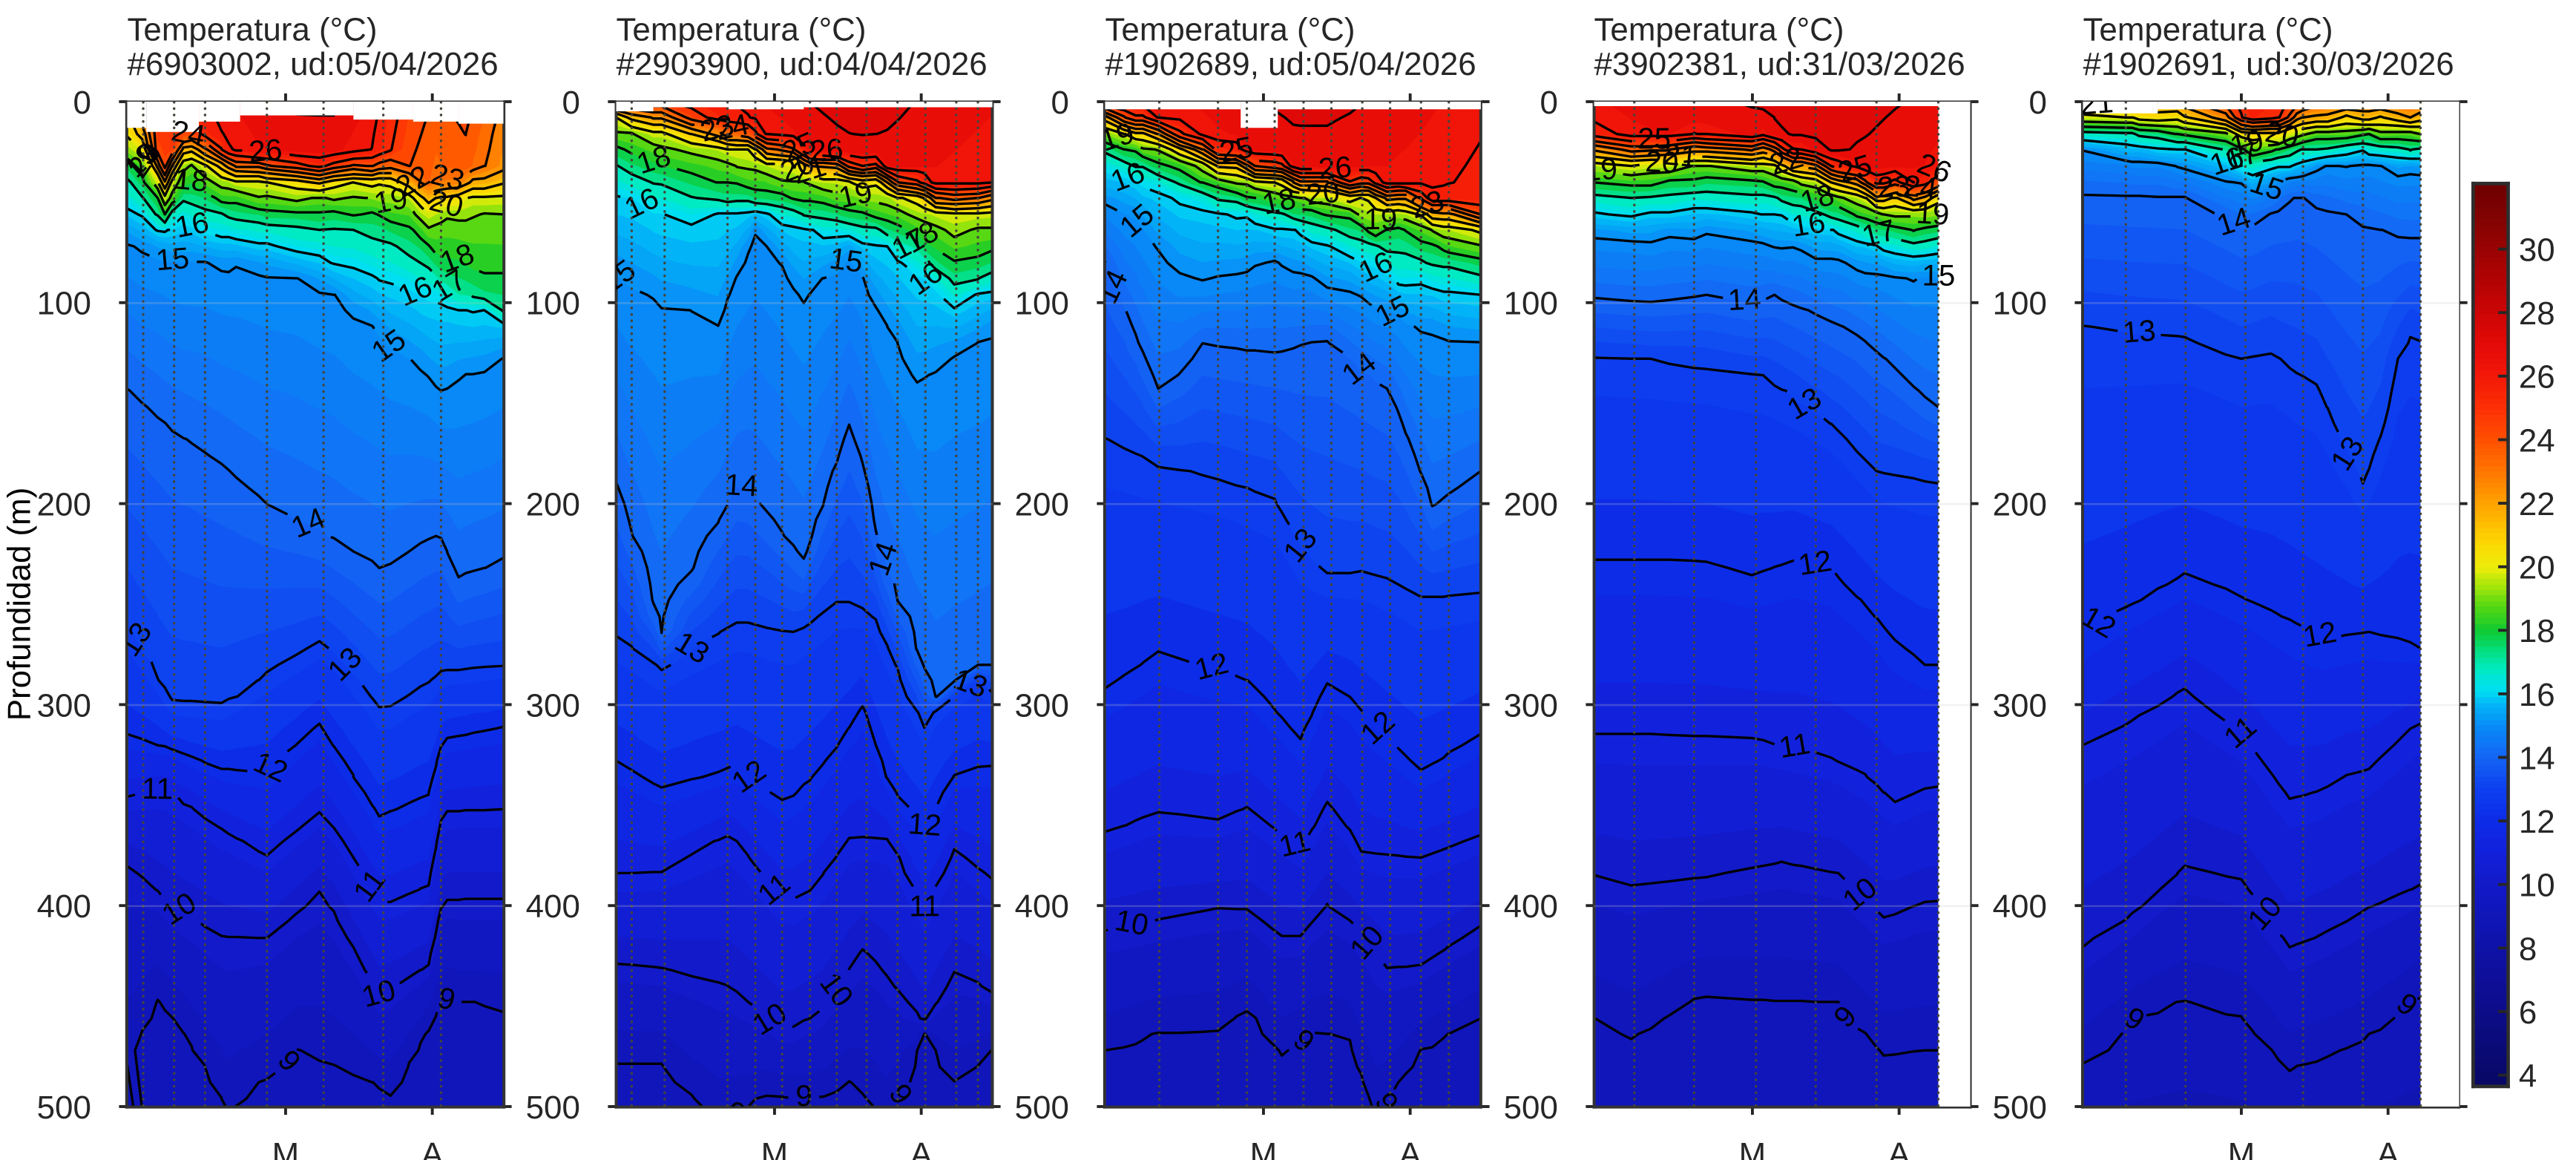  What do you see at coordinates (313, 64) in the screenshot?
I see `svg-text: #6903002, ud:05/04/2026` at bounding box center [313, 64].